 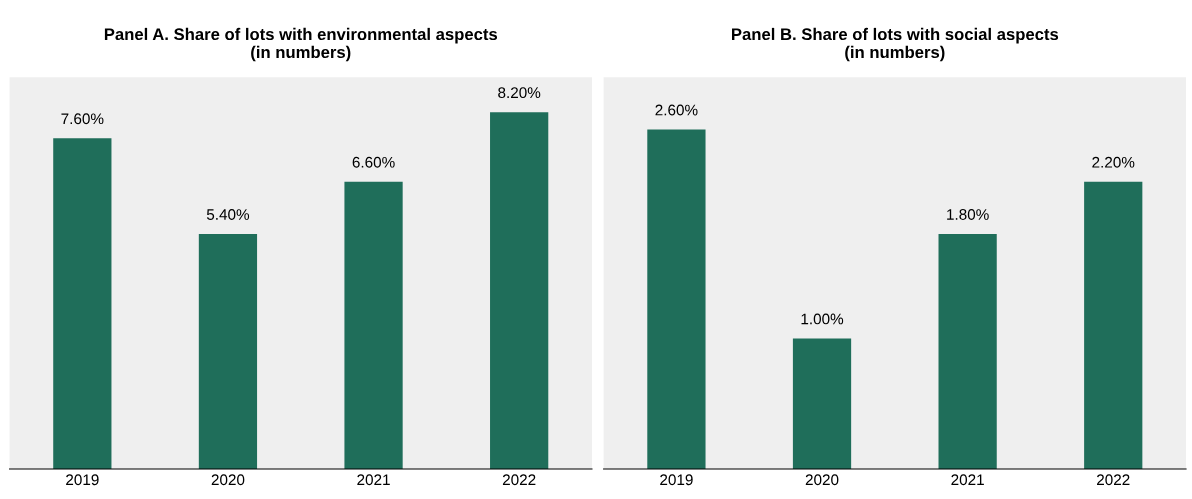 I want to click on data-label: 2.20%, so click(x=1113, y=162).